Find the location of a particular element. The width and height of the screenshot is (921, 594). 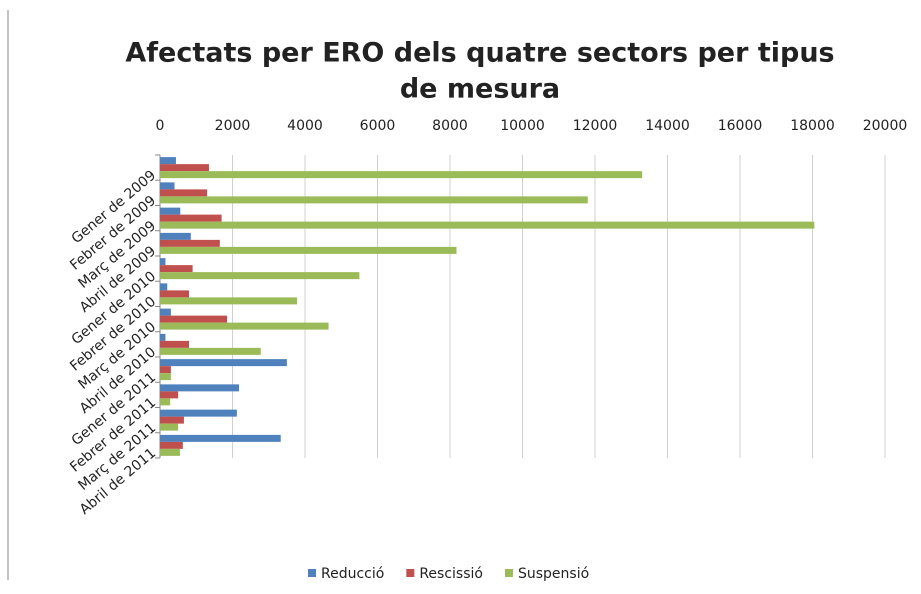

x-tick-label: 20000 is located at coordinates (885, 126).